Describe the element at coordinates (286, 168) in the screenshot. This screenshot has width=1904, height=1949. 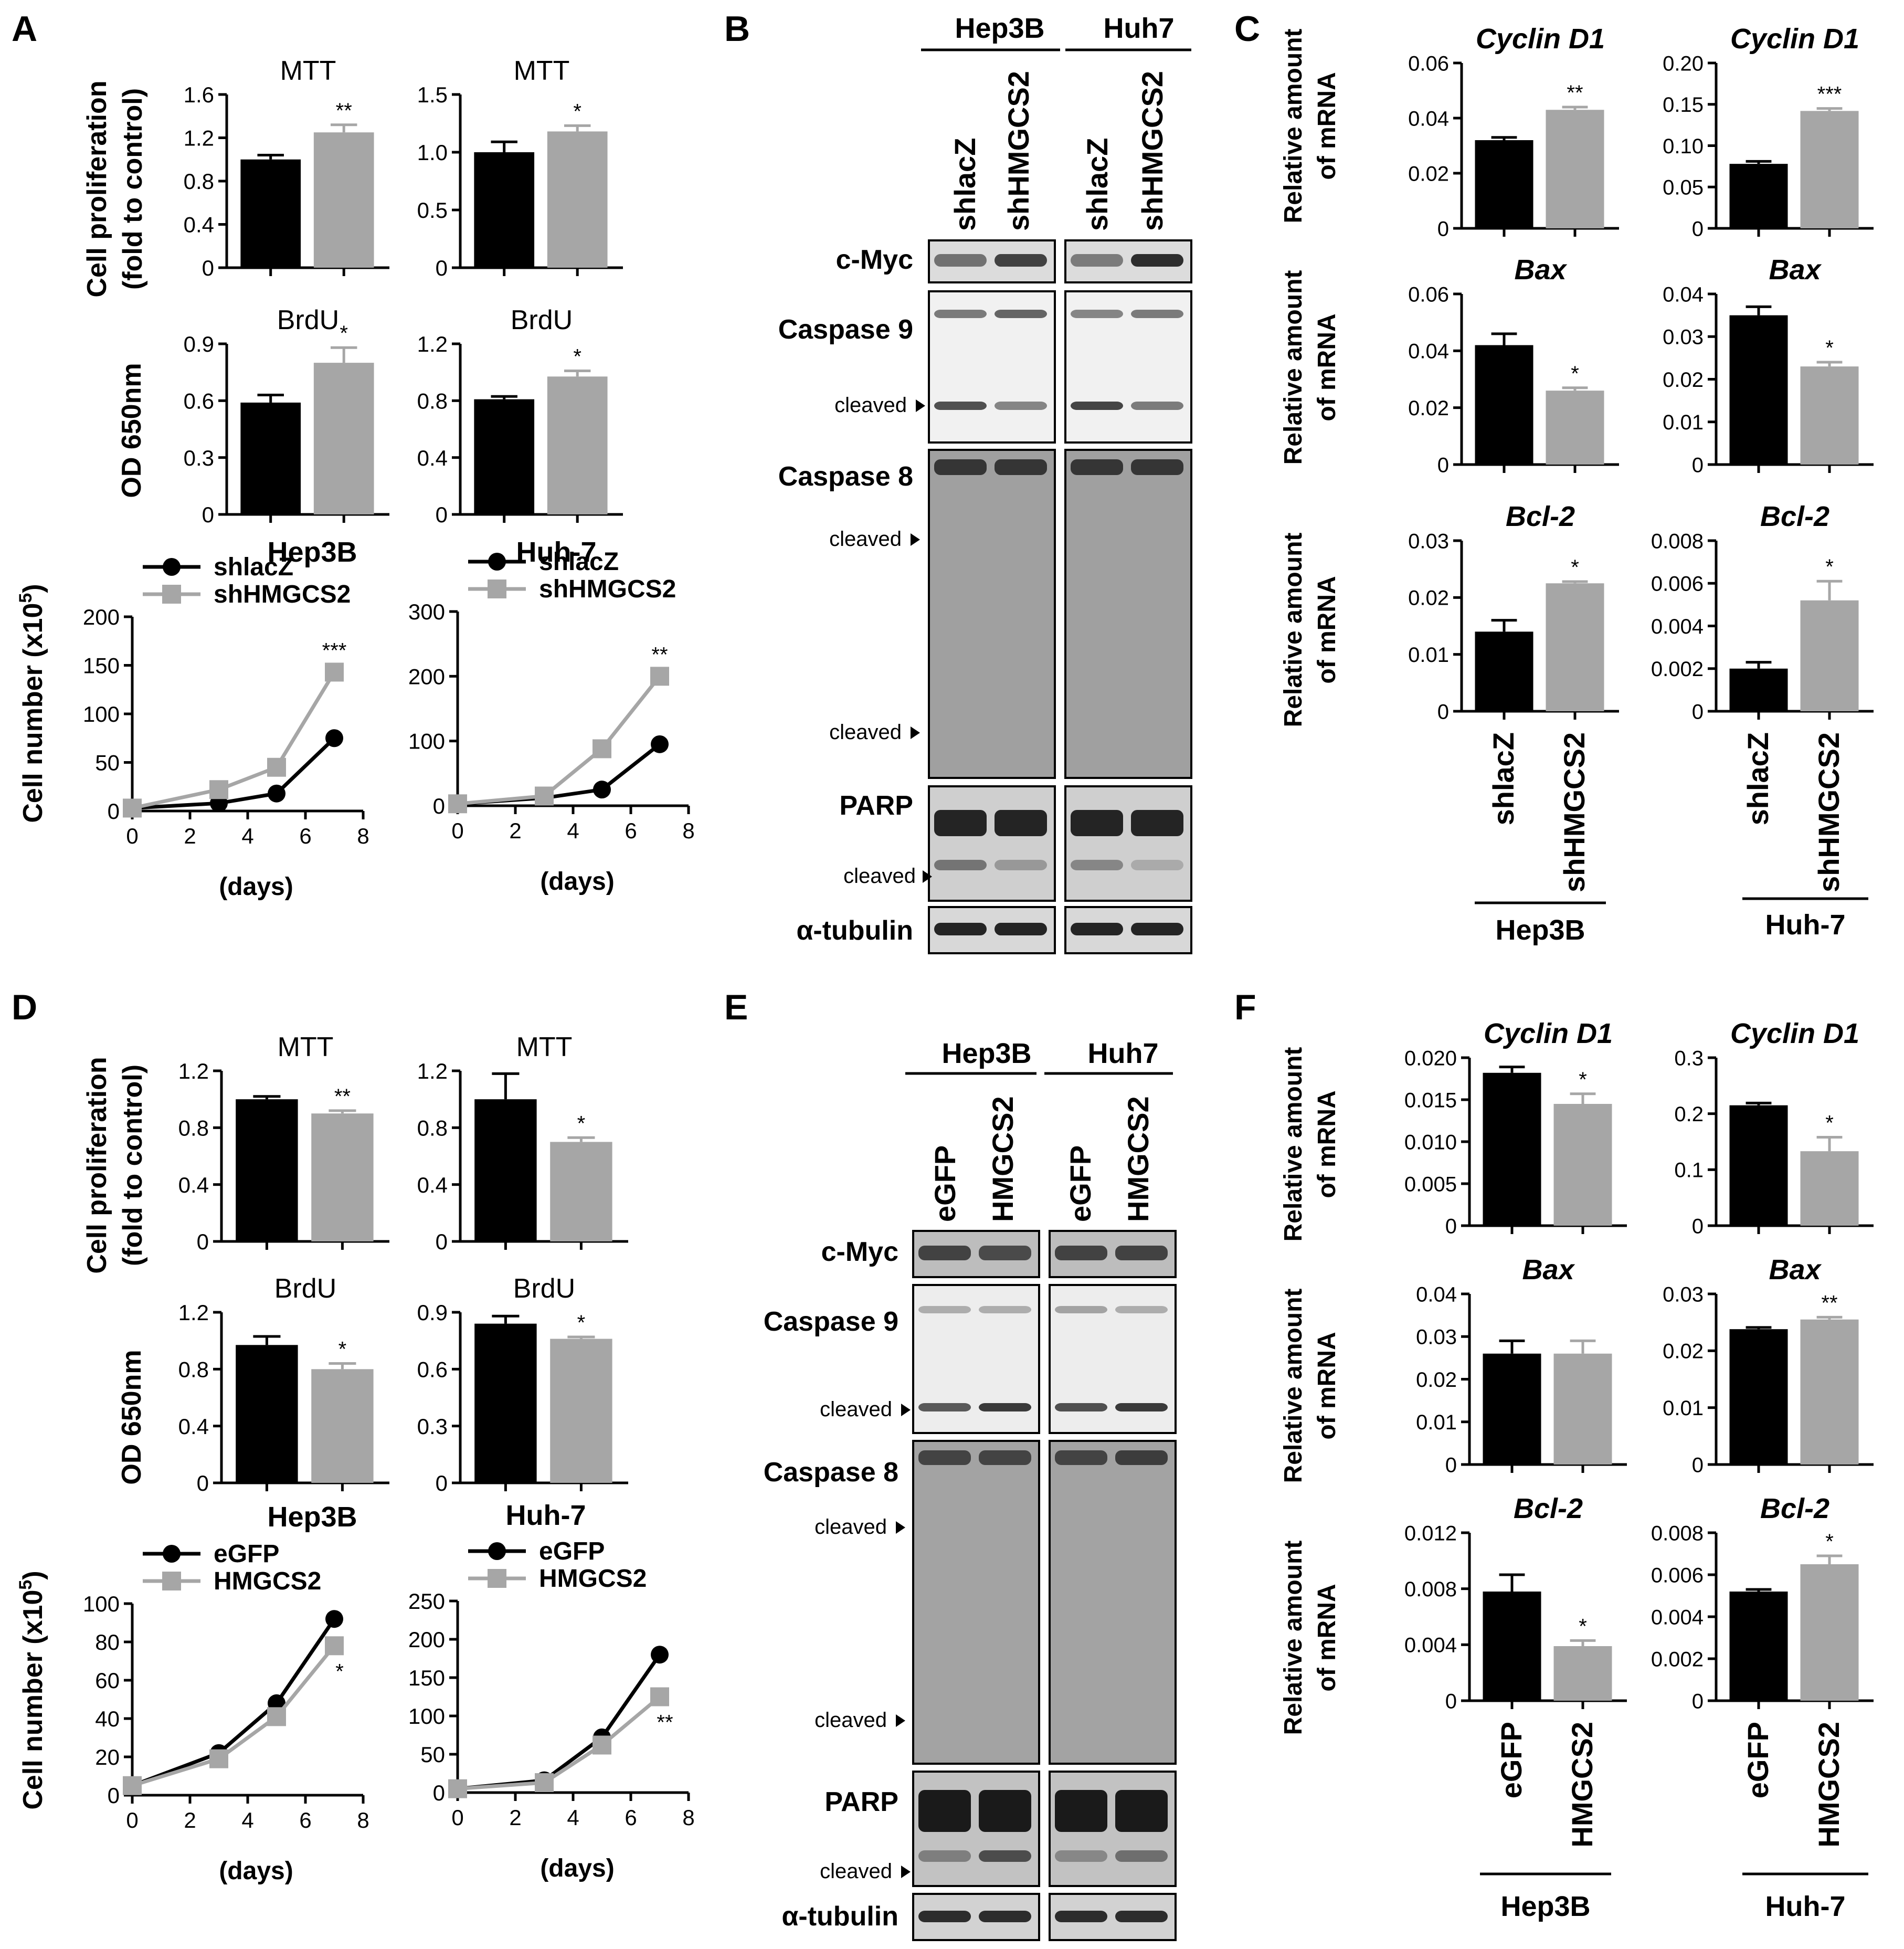
I see `chart-A_mtt_hep3b: MTT 0 0.4 0.8 1.2 1.6 **` at that location.